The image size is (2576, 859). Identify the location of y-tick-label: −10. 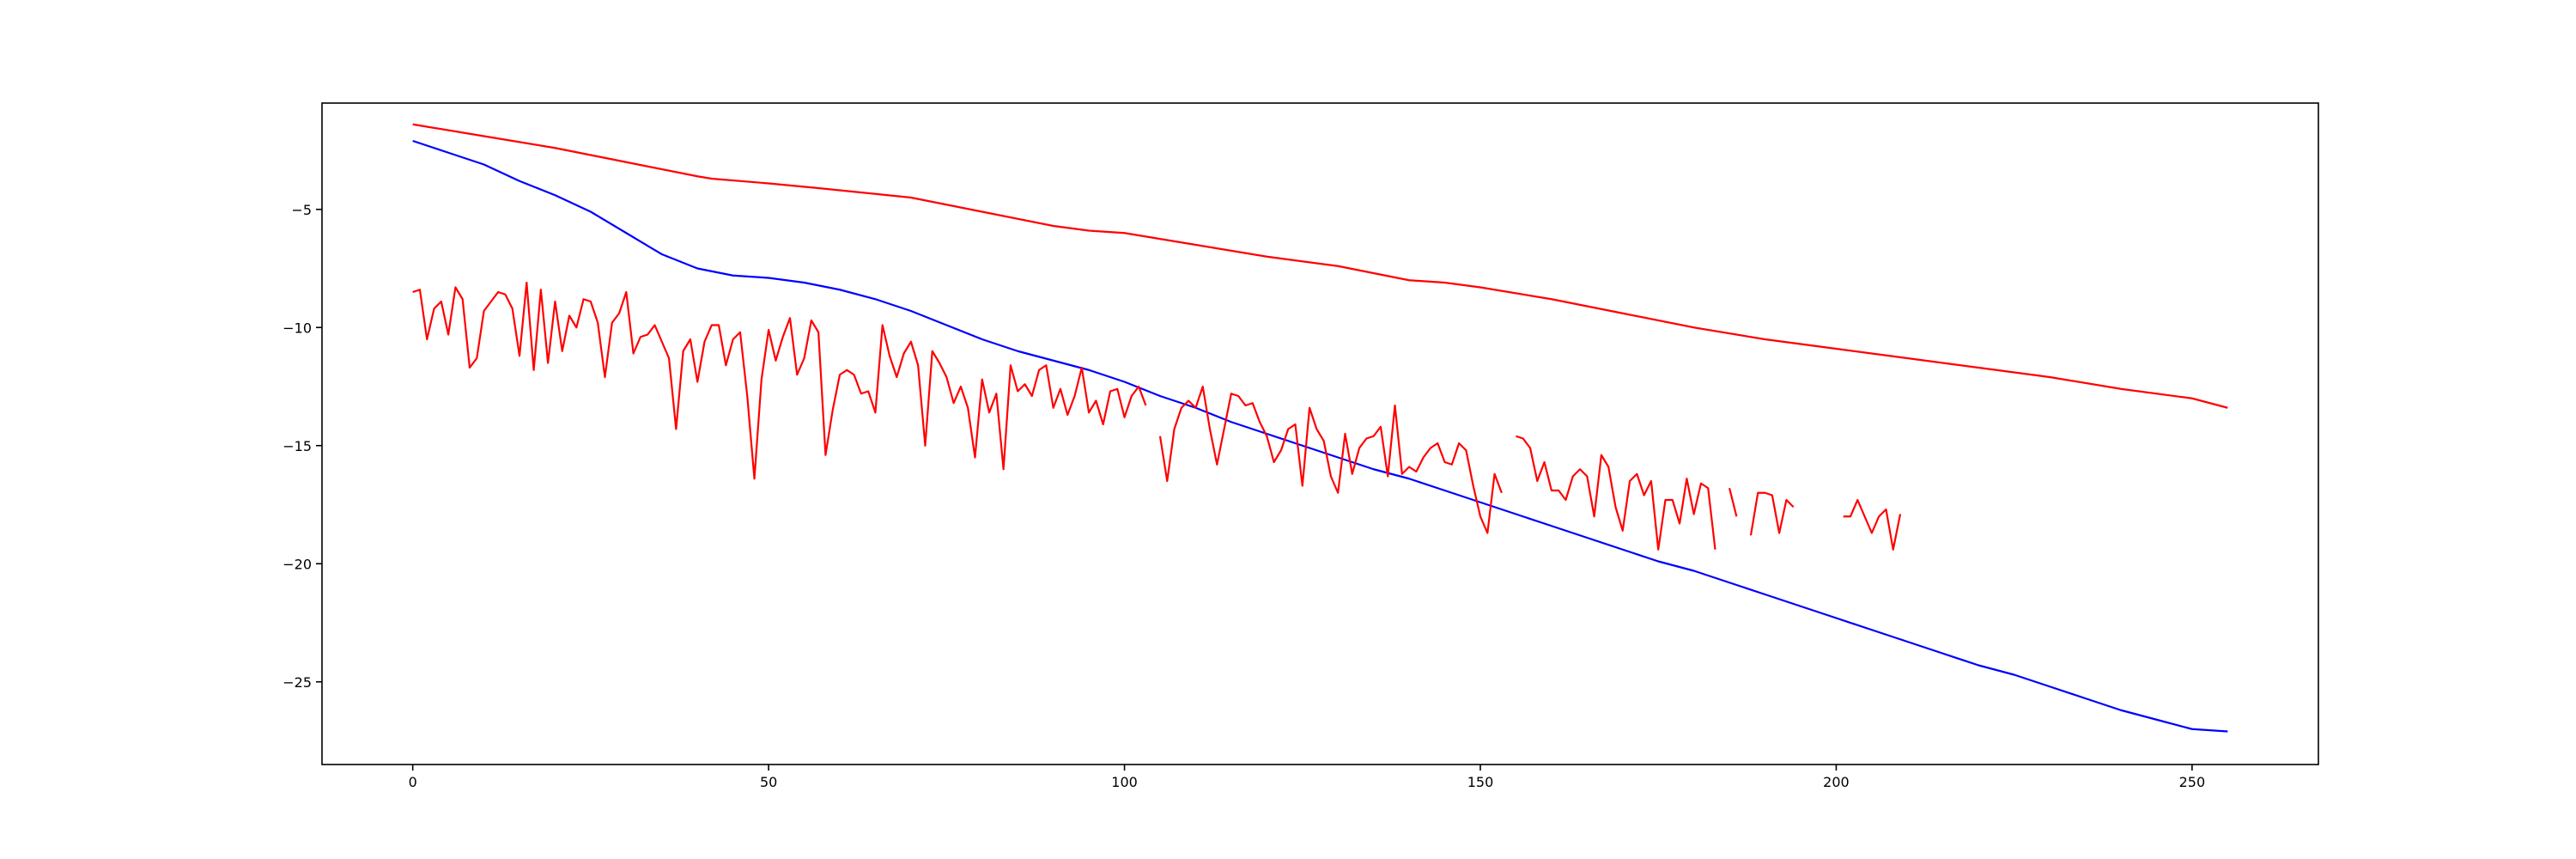
(297, 328).